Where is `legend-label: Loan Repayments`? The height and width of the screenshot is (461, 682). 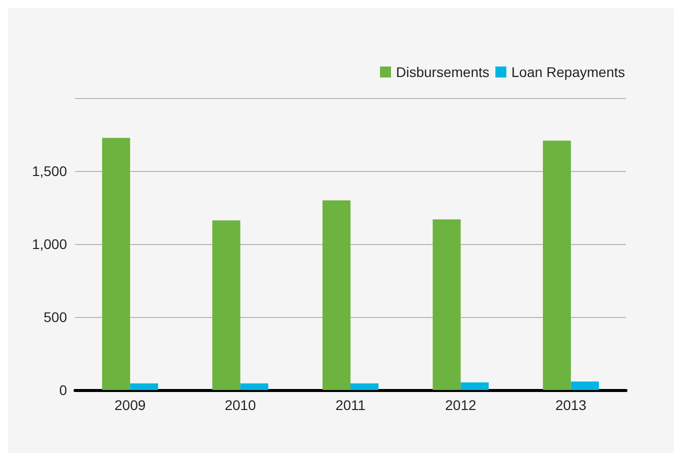 legend-label: Loan Repayments is located at coordinates (568, 72).